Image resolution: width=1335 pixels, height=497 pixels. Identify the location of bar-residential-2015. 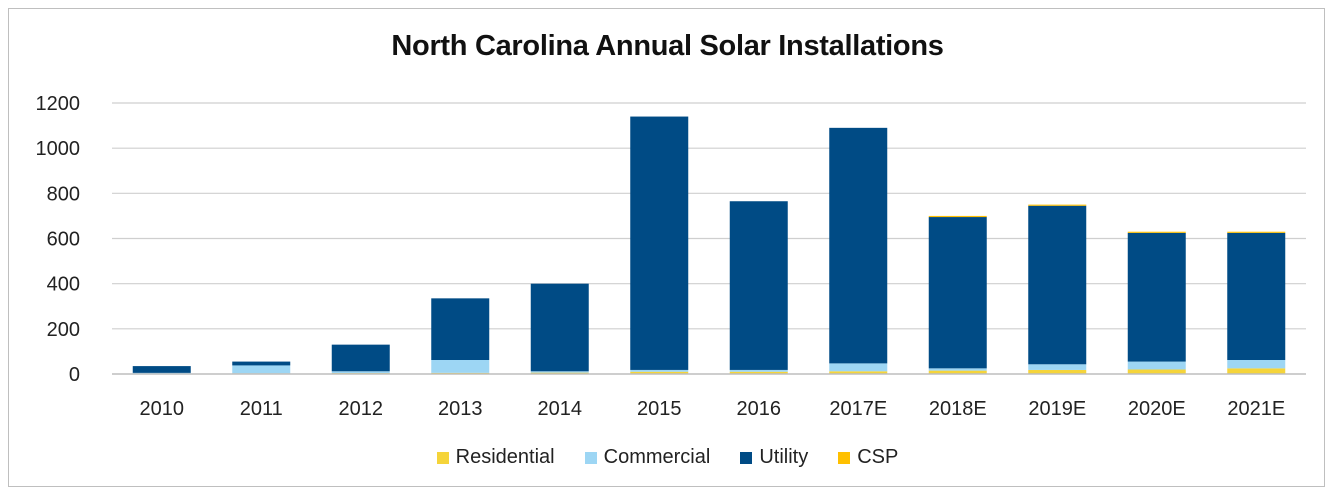
(659, 372).